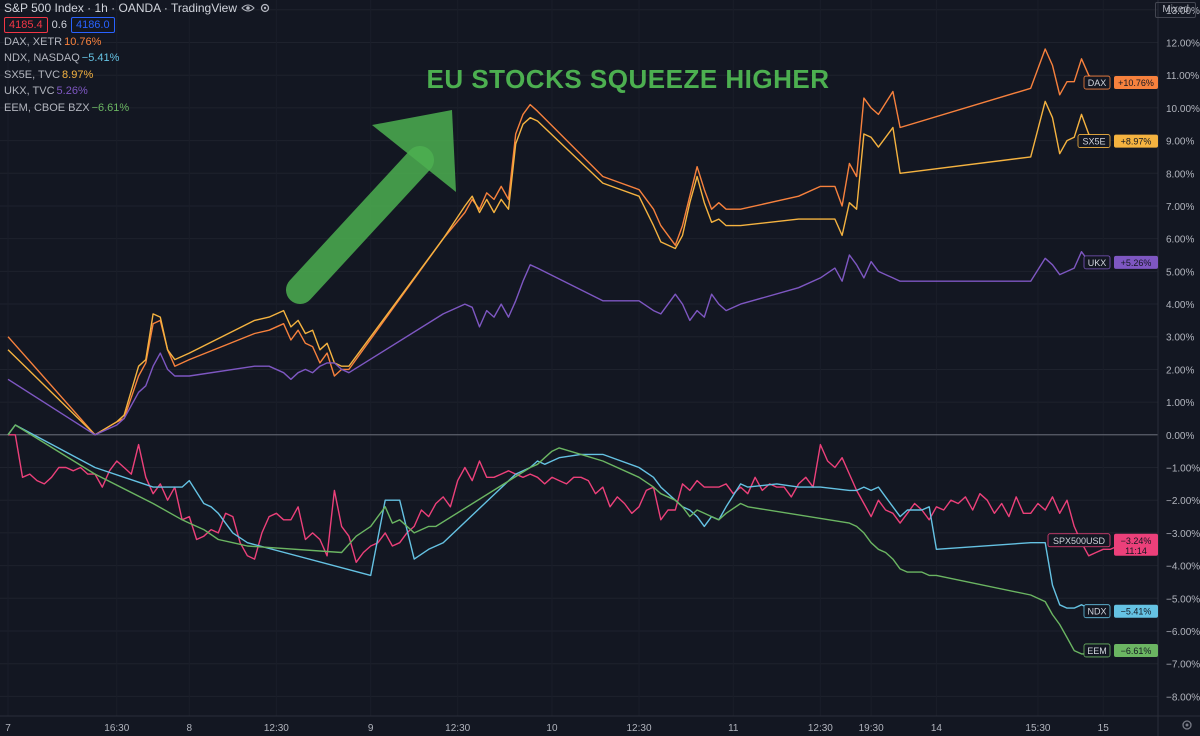 This screenshot has height=736, width=1200. I want to click on annotation-title: EU STOCKS SQUEEZE HIGHER, so click(627, 79).